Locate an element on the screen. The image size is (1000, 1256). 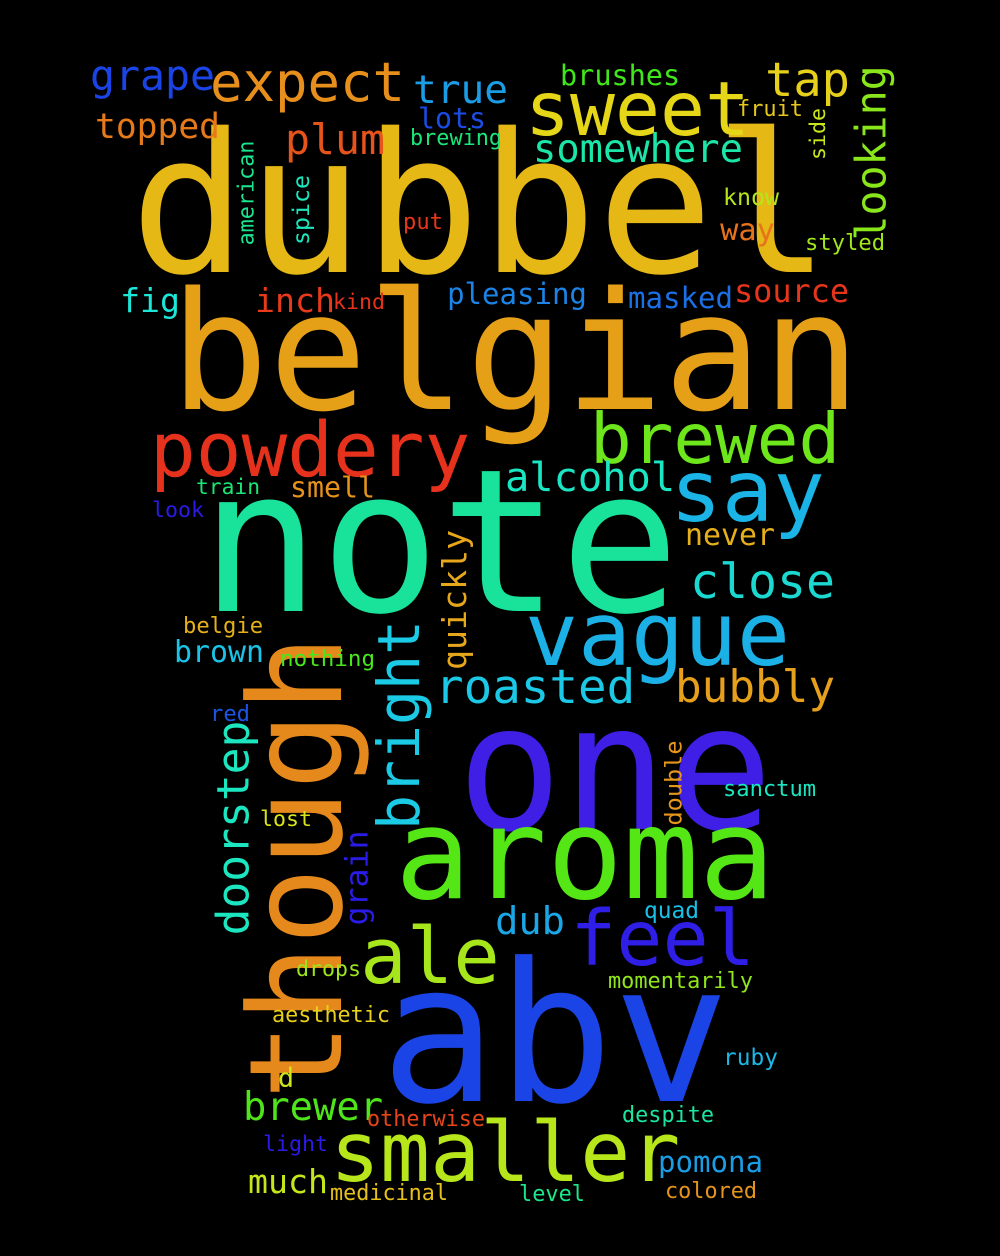
word-roasted: roasted is located at coordinates (535, 687).